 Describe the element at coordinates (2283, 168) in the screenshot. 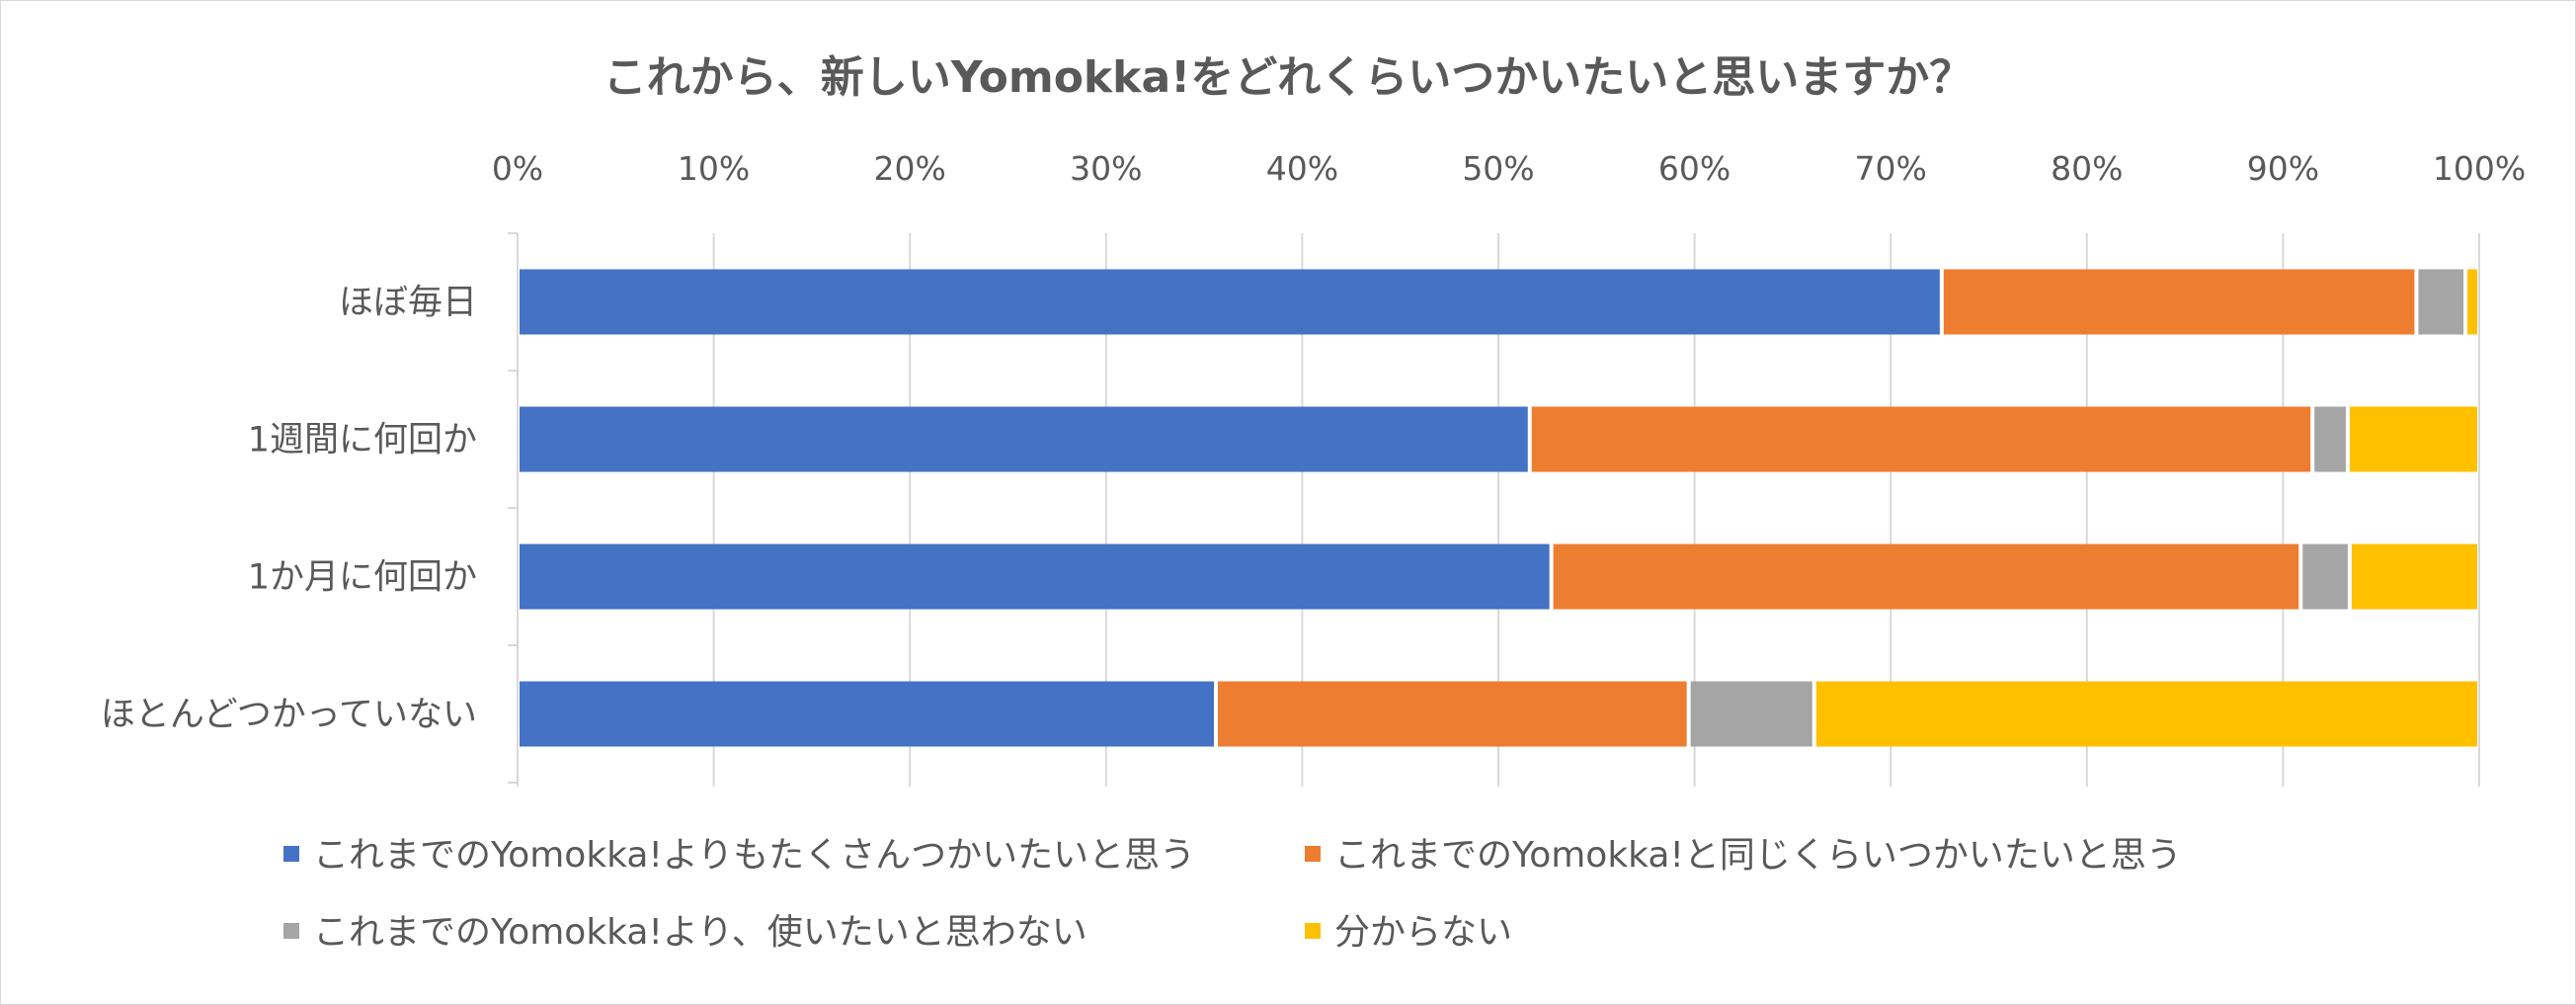

I see `x-tick-label: 90%` at that location.